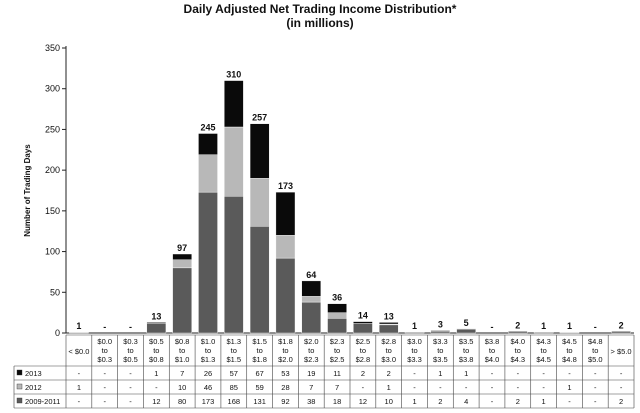  I want to click on table-cell: 59, so click(259, 387).